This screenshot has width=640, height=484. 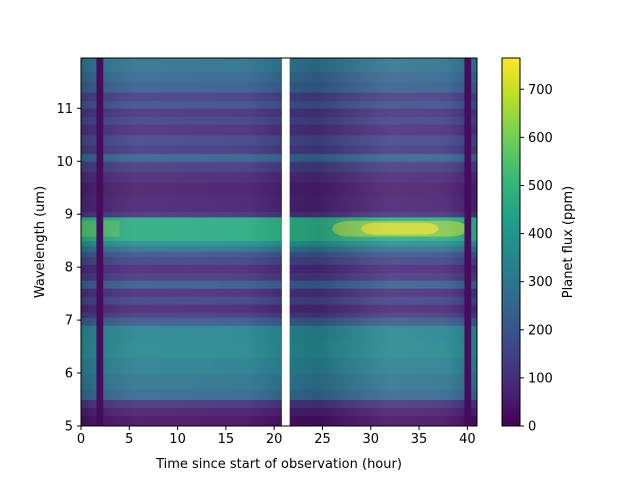 I want to click on x-tick-label: 35, so click(x=419, y=439).